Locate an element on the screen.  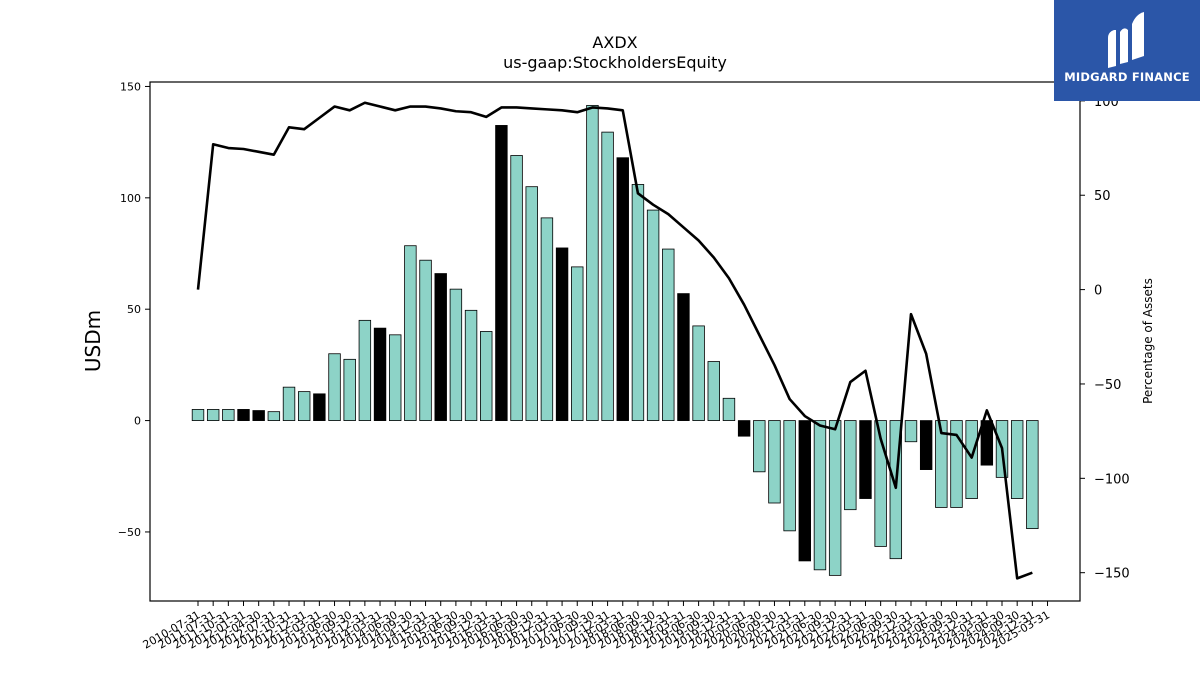
y-tick-label: 0 is located at coordinates (137, 421).